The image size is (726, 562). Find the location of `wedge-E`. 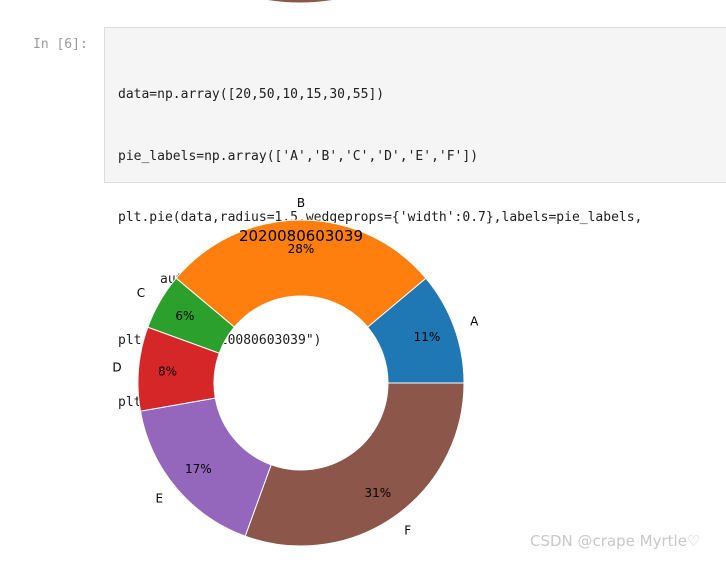

wedge-E is located at coordinates (205, 467).